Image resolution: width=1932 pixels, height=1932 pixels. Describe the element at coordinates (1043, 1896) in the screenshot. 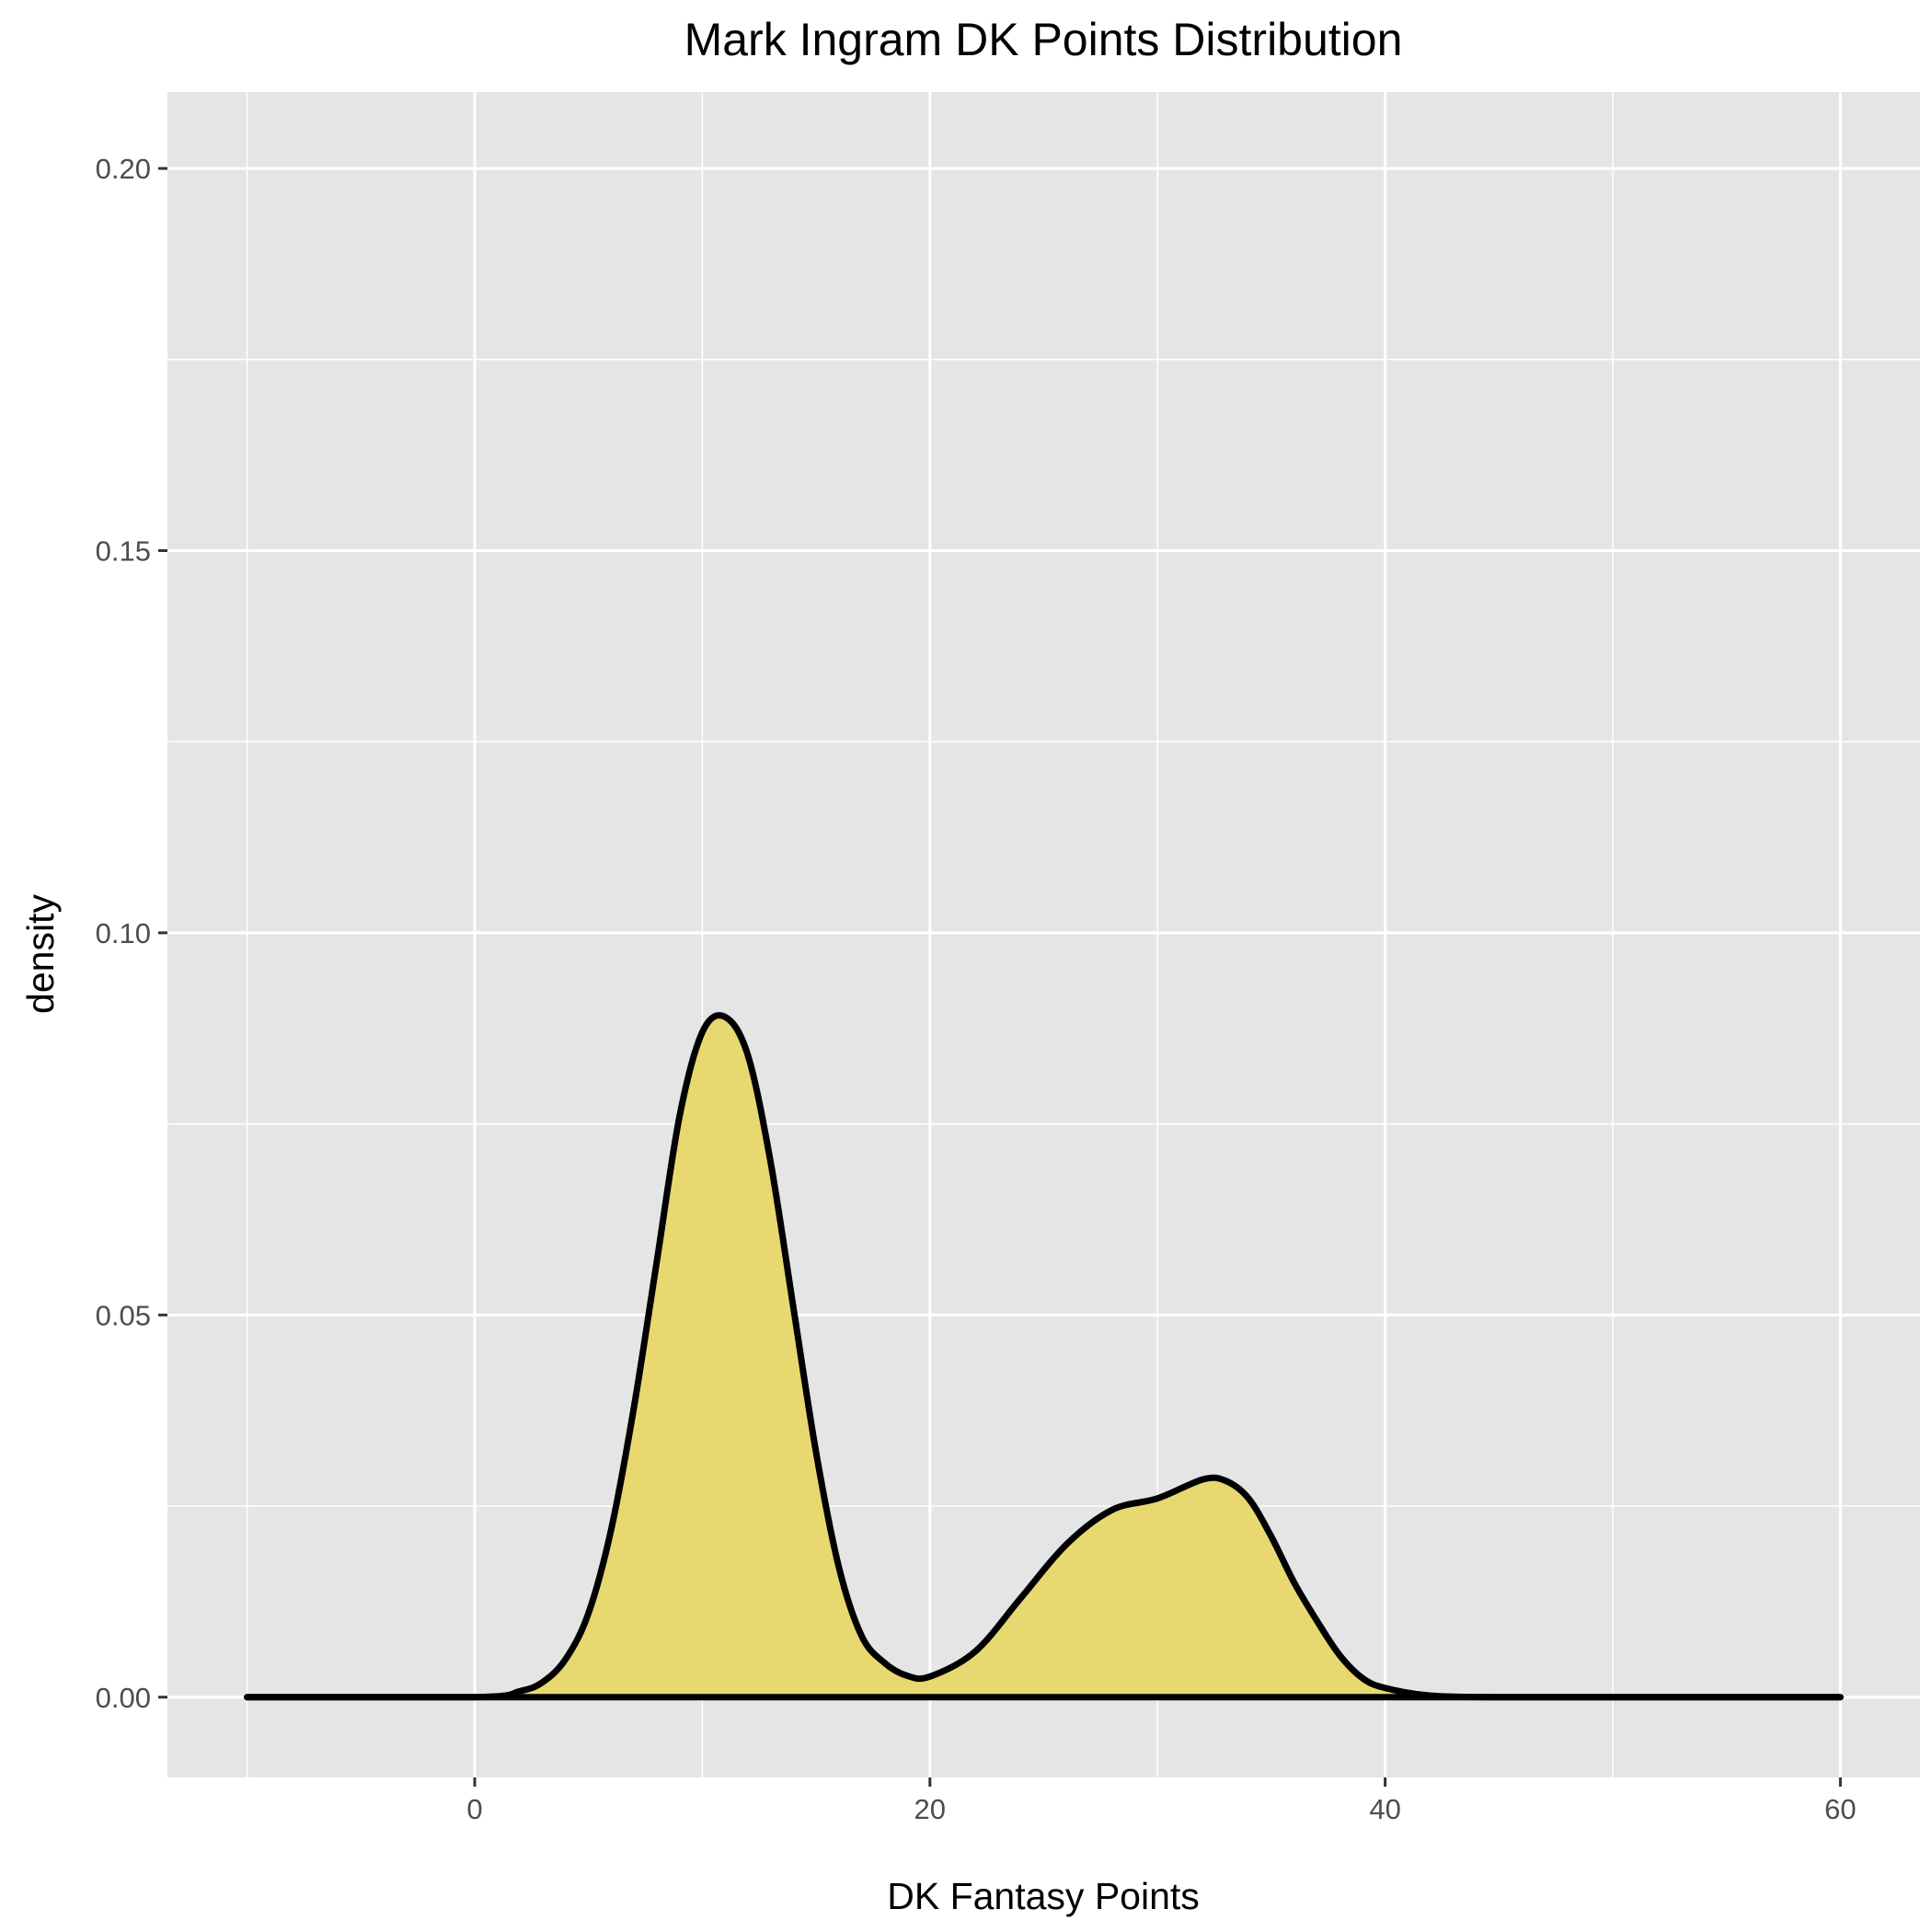

I see `x-axis-title: DK Fantasy Points` at that location.